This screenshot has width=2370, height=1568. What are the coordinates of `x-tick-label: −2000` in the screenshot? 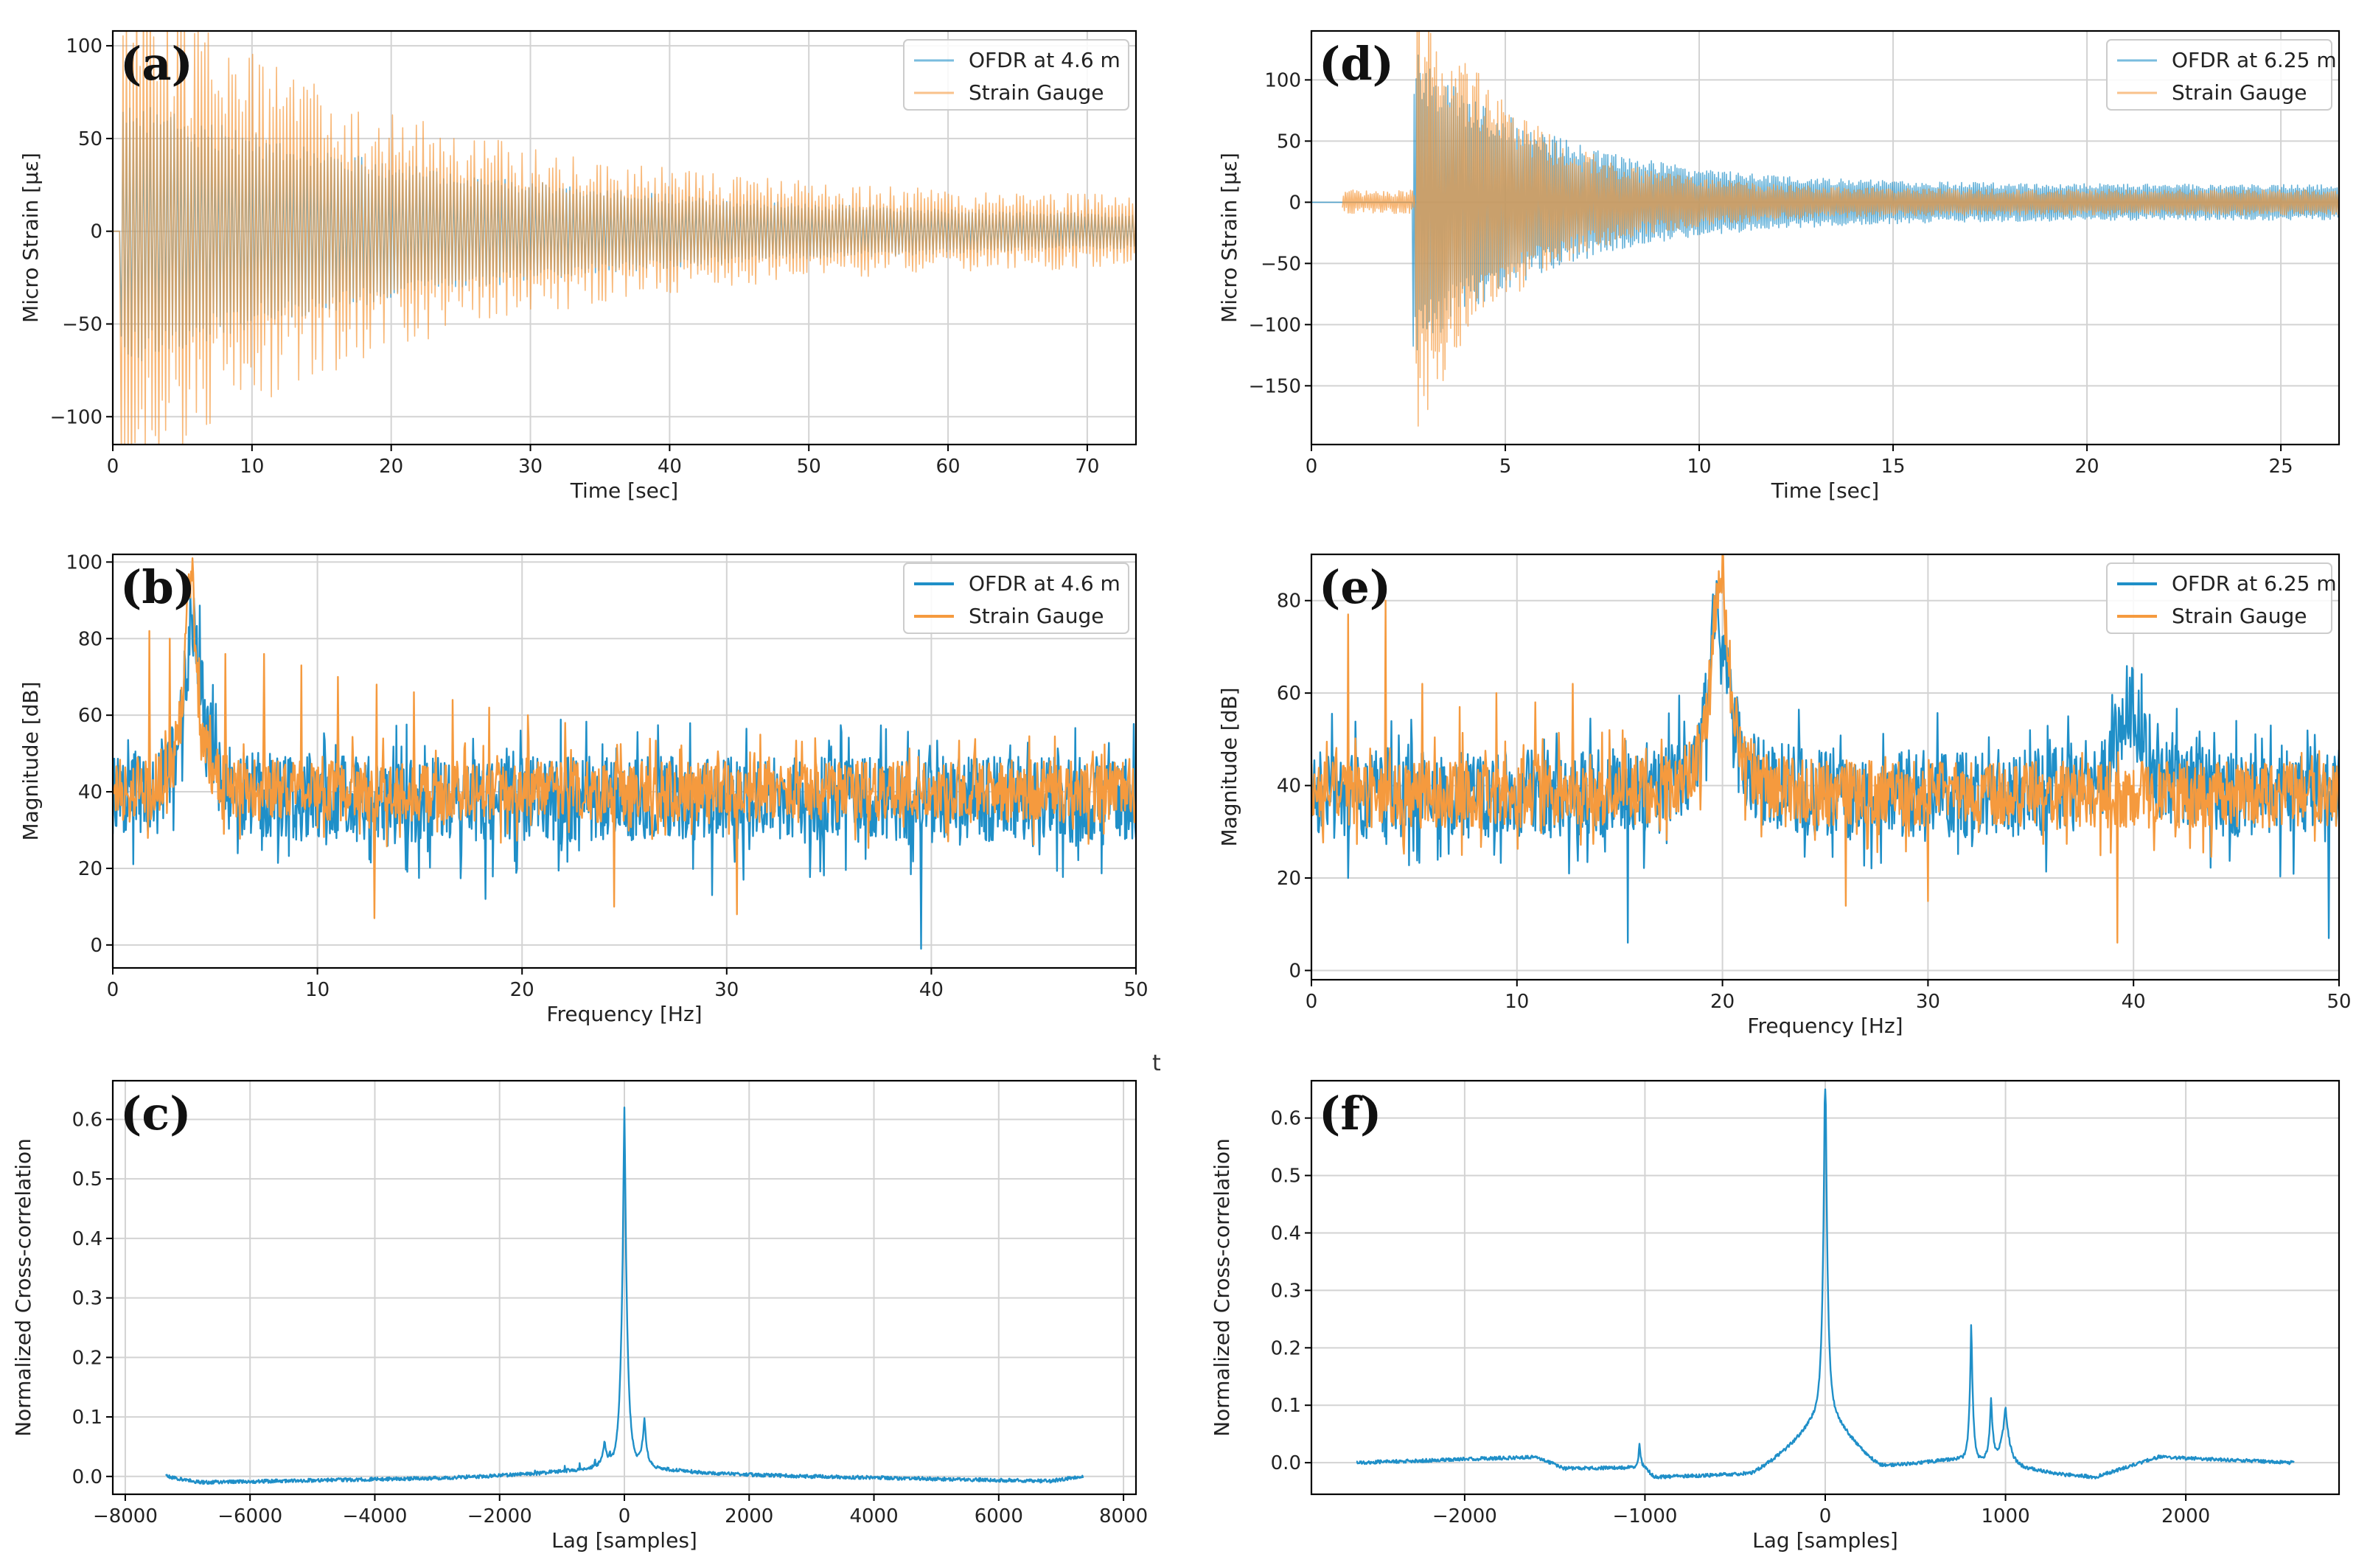 It's located at (499, 1516).